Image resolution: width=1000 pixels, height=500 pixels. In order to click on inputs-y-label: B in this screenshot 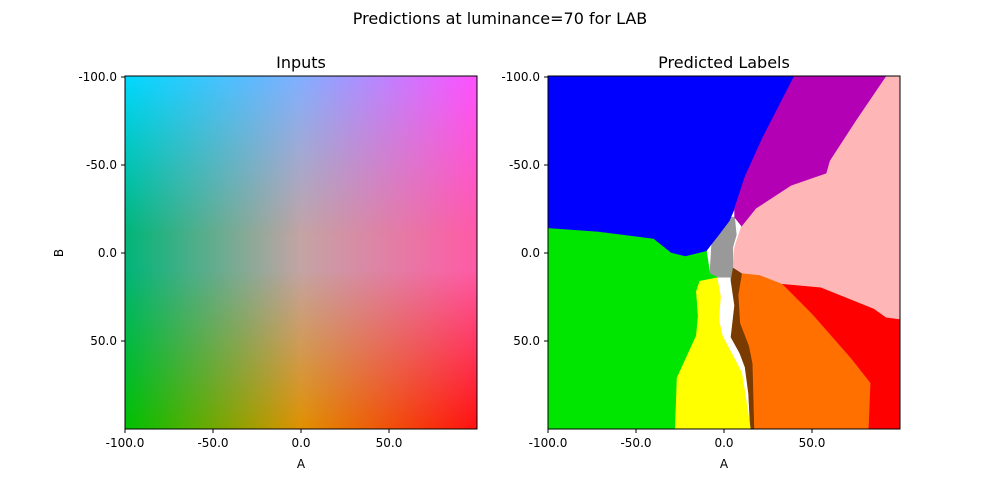, I will do `click(59, 253)`.